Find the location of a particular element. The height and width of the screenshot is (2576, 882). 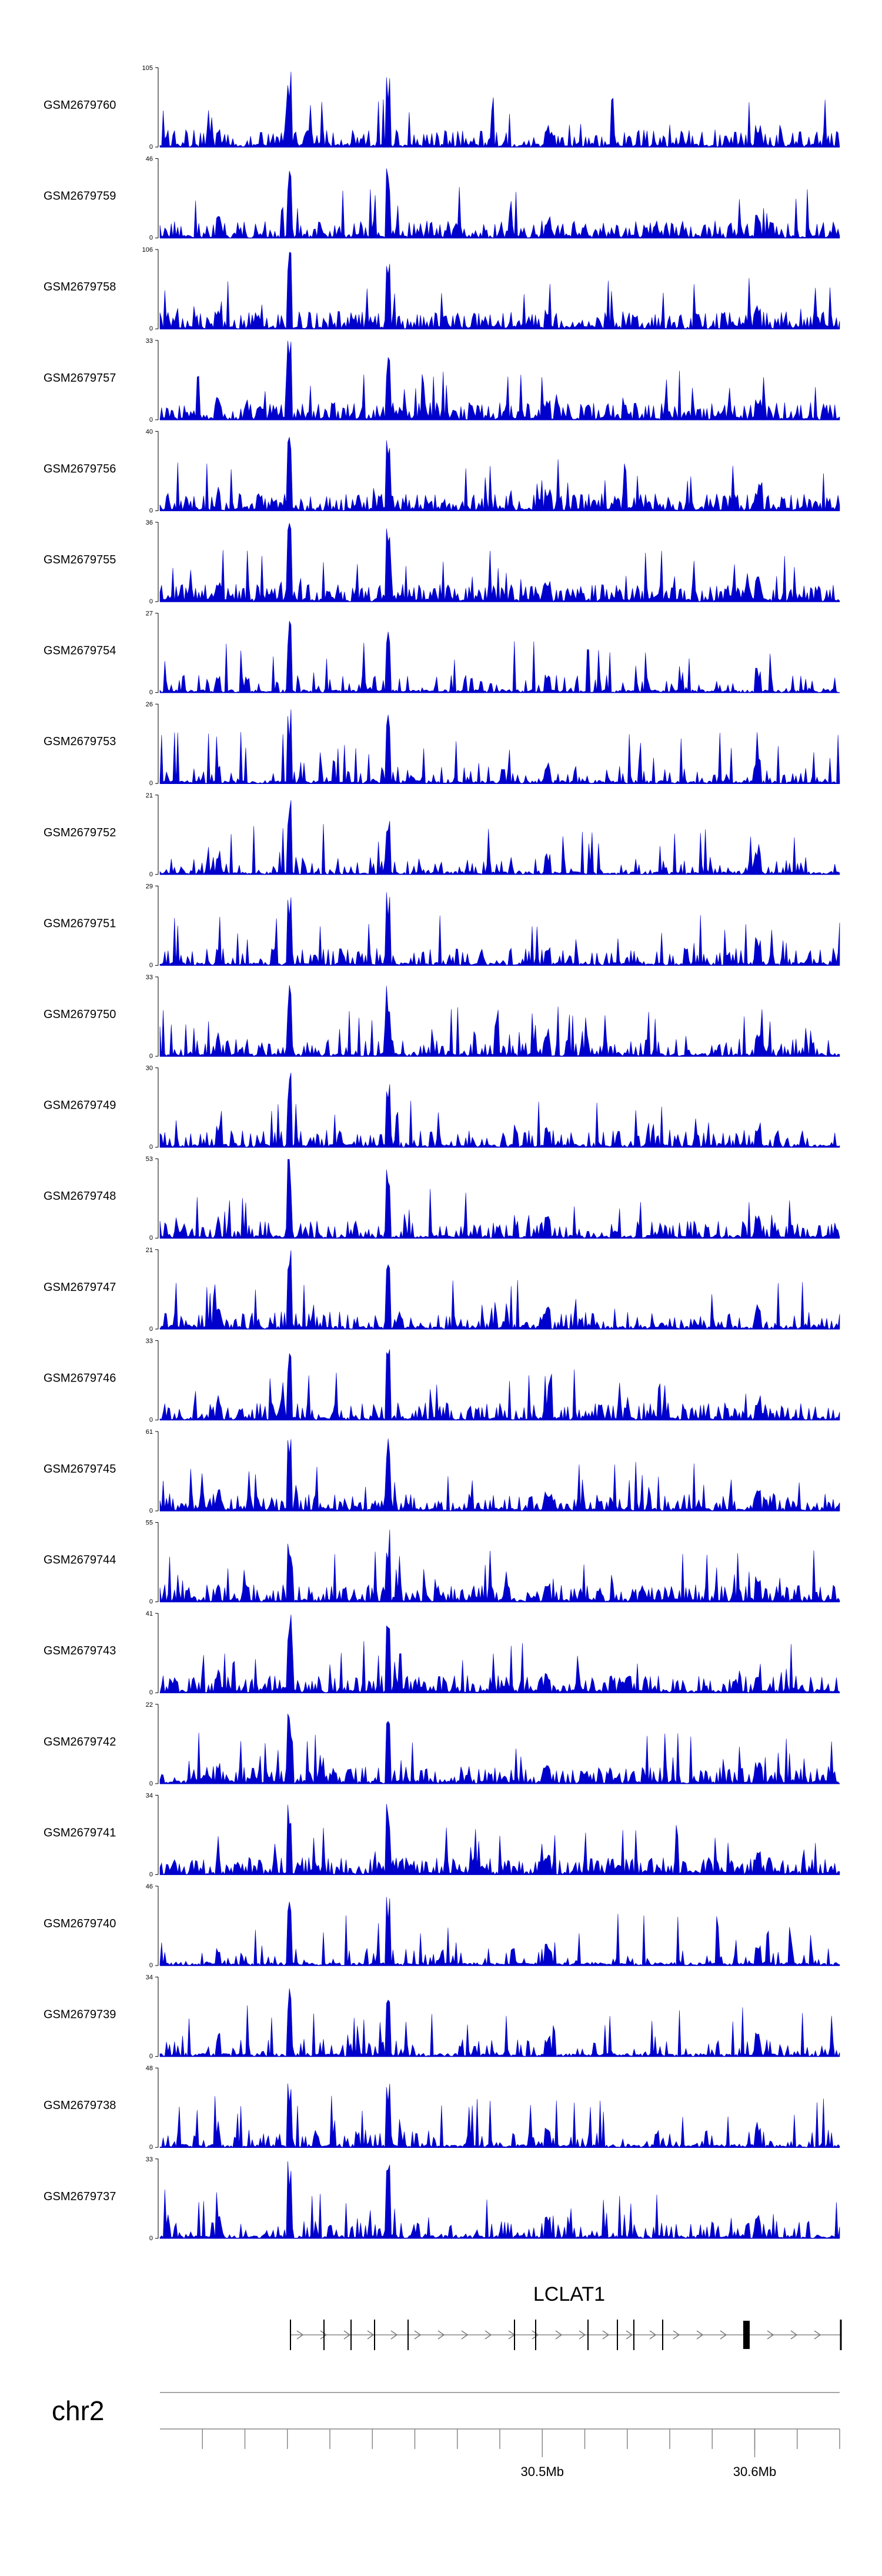

exon is located at coordinates (746, 2335).